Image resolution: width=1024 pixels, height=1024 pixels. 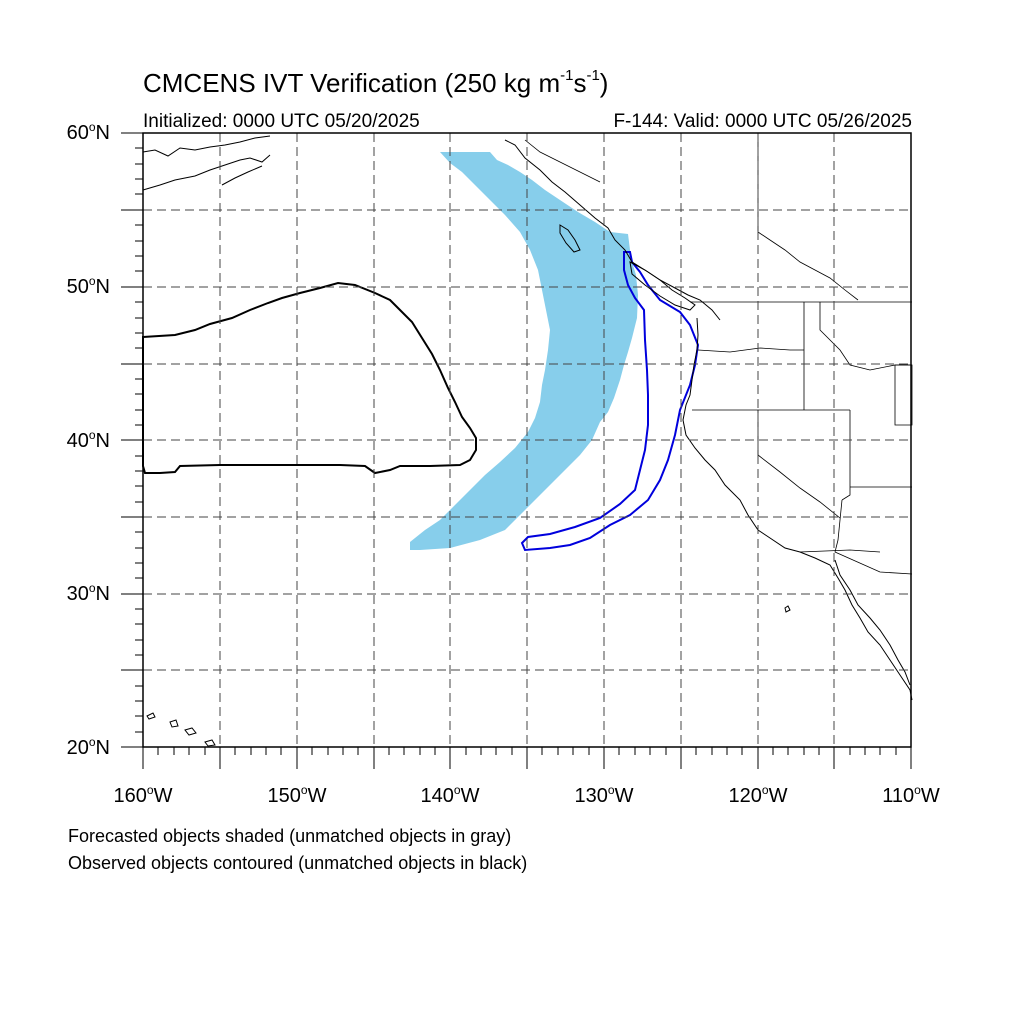 What do you see at coordinates (610, 401) in the screenshot?
I see `observed-matched-object` at bounding box center [610, 401].